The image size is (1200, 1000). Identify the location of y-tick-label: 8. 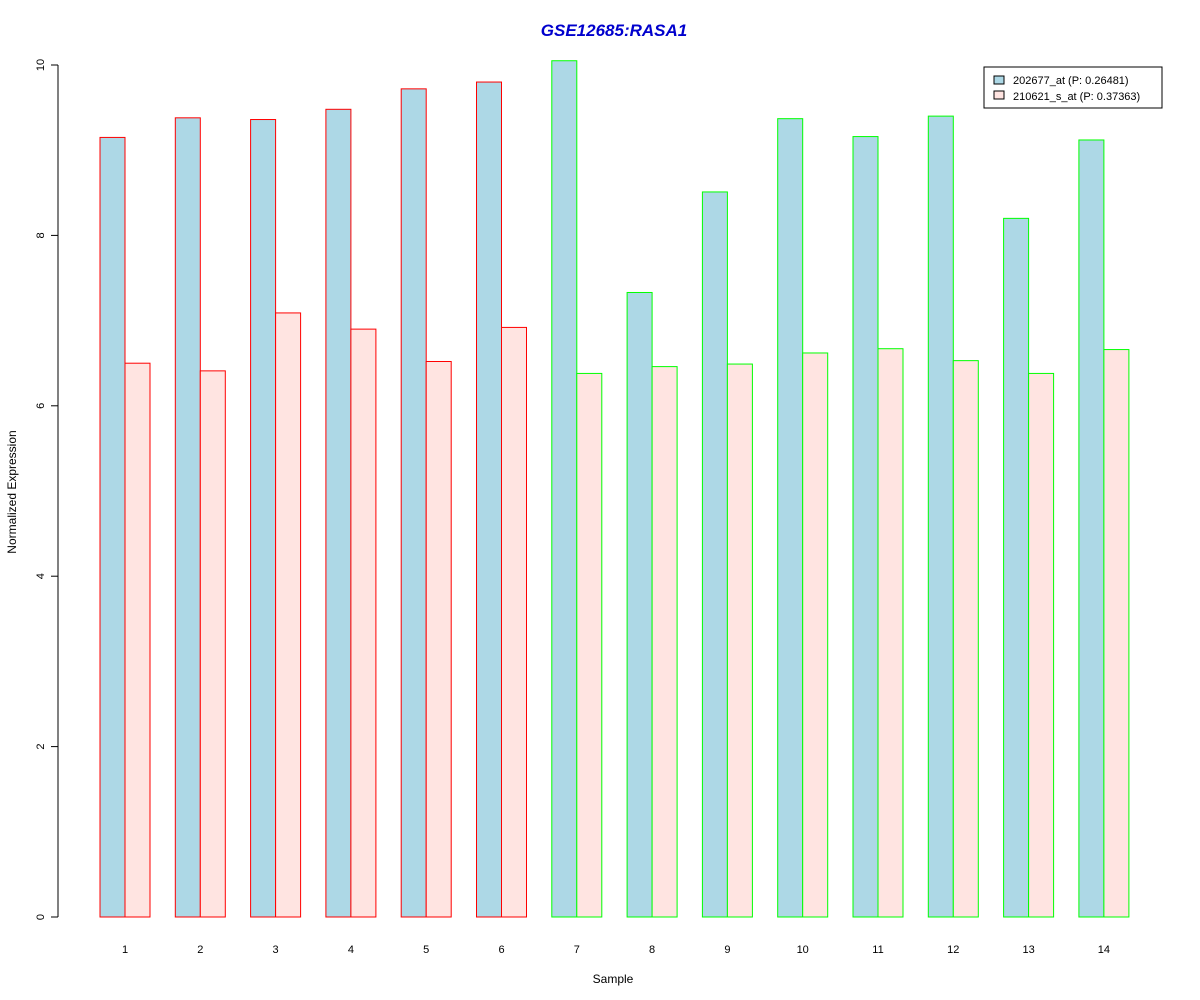
(41, 235).